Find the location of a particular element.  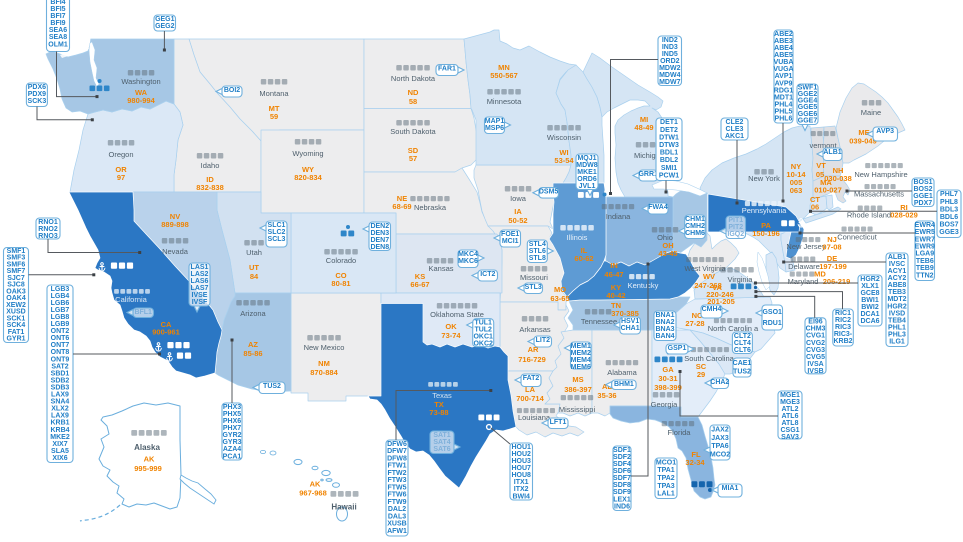

svg-text: Maryland is located at coordinates (803, 281).